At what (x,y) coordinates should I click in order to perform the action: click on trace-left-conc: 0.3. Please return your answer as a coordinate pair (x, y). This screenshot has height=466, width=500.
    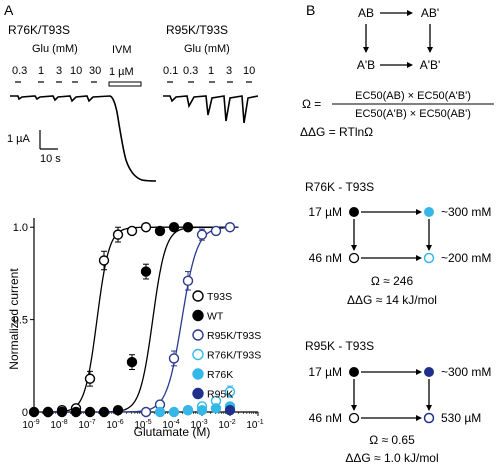
    Looking at the image, I should click on (19, 71).